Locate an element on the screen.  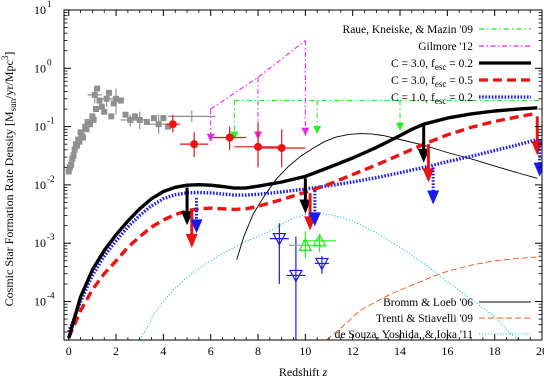
x-tick-label: 0 is located at coordinates (69, 351).